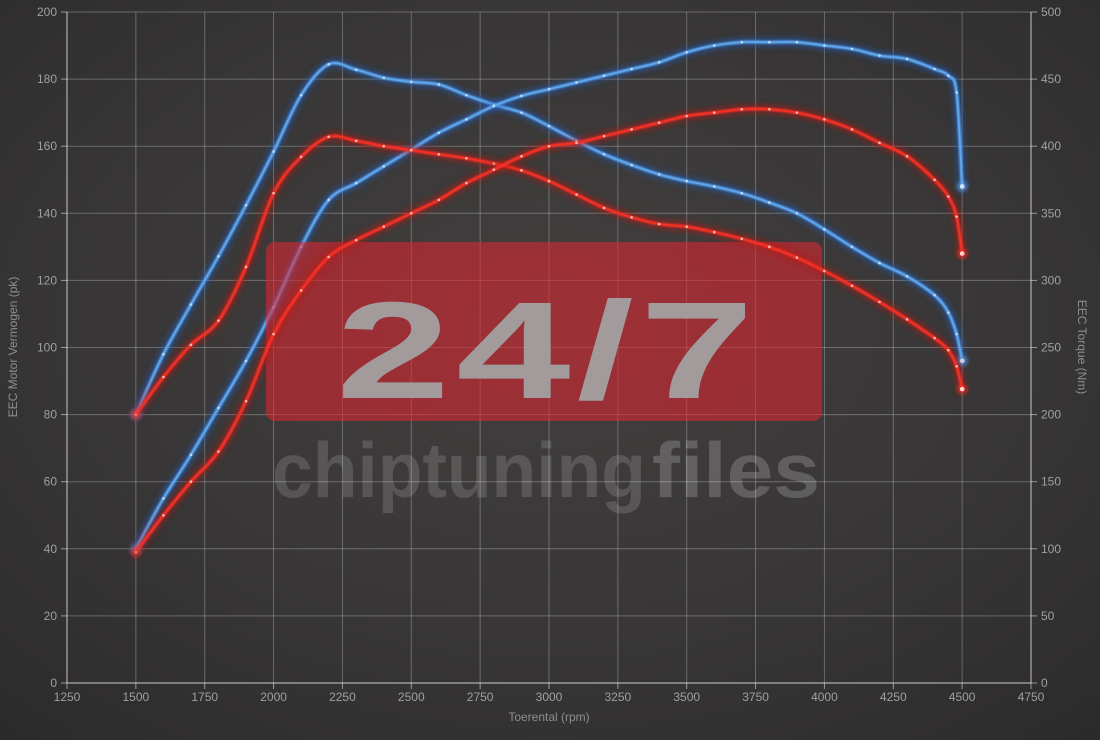  Describe the element at coordinates (962, 697) in the screenshot. I see `x-tick-label-4500: 4500` at that location.